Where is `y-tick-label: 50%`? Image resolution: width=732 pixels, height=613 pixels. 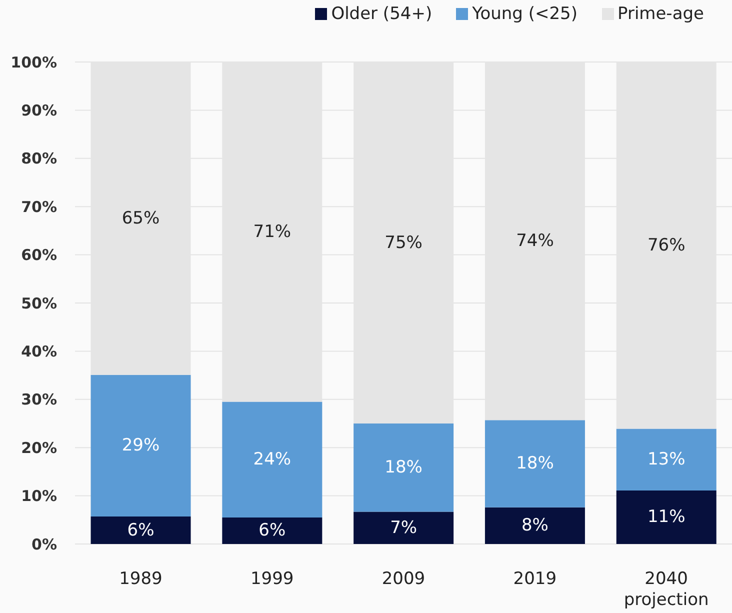
y-tick-label: 50% is located at coordinates (39, 303).